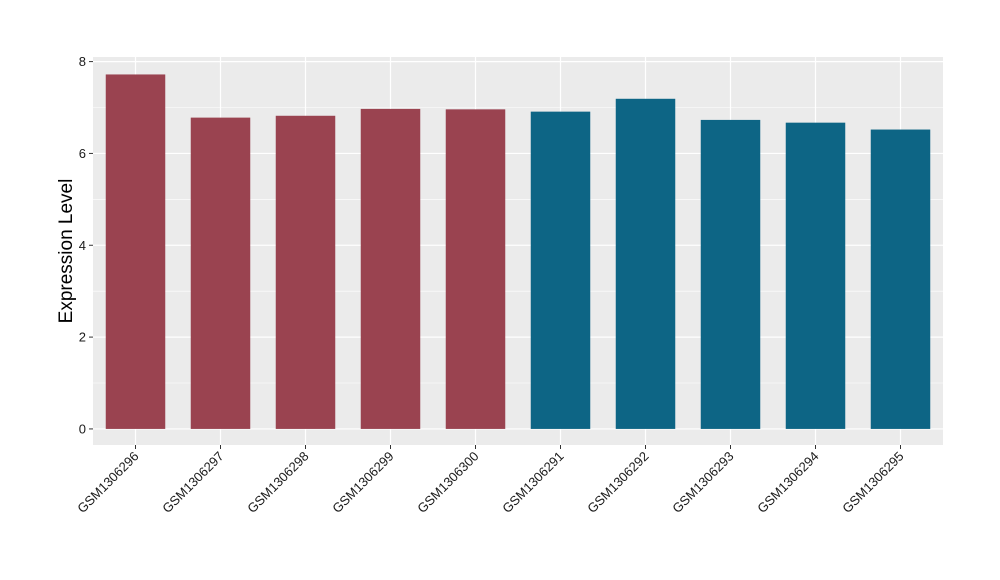 The image size is (1000, 580). Describe the element at coordinates (82, 245) in the screenshot. I see `y-tick-label: 4` at that location.